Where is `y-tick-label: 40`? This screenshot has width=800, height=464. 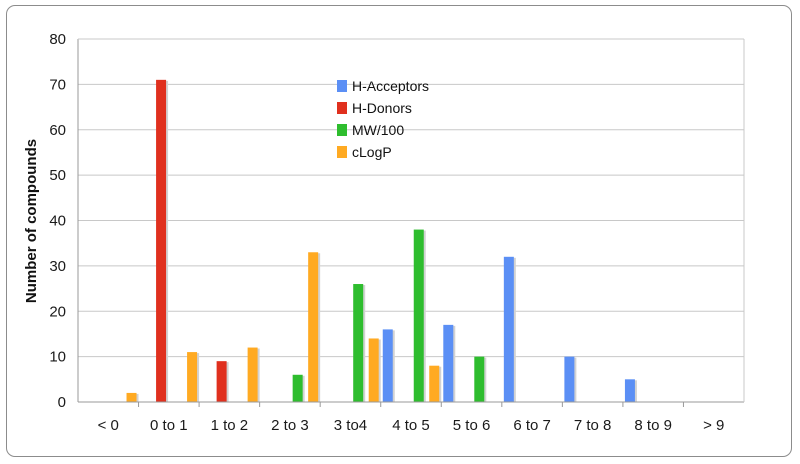
y-tick-label: 40 is located at coordinates (57, 221).